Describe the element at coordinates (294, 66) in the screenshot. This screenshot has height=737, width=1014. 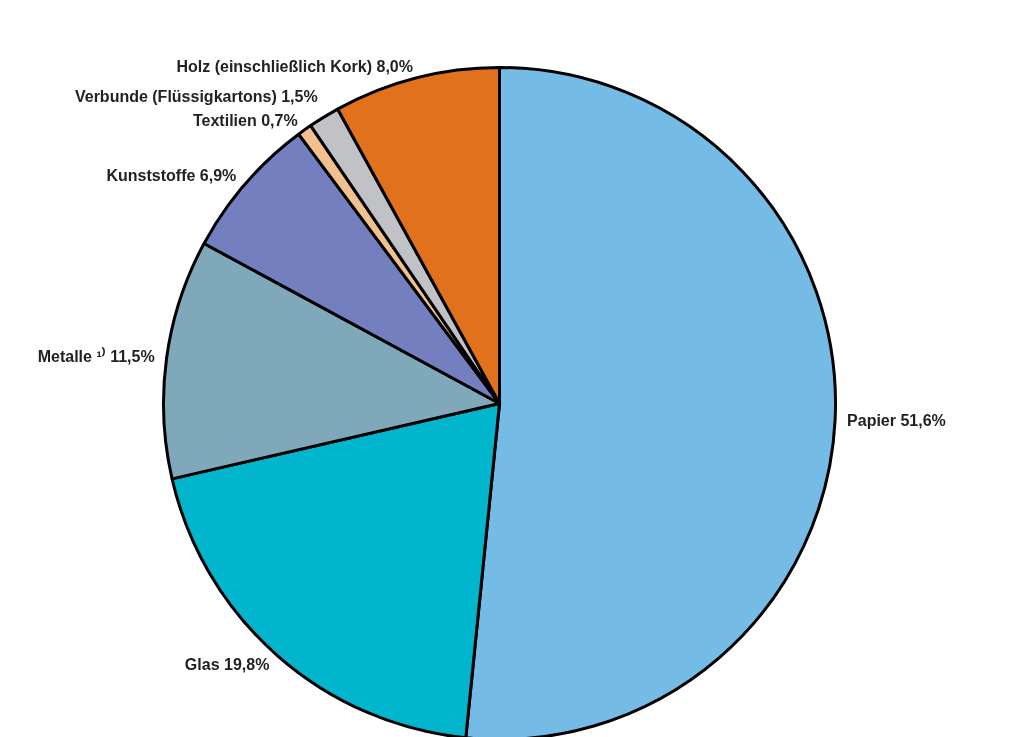
I see `slice-label: Holz (einschließlich Kork) 8,0%` at that location.